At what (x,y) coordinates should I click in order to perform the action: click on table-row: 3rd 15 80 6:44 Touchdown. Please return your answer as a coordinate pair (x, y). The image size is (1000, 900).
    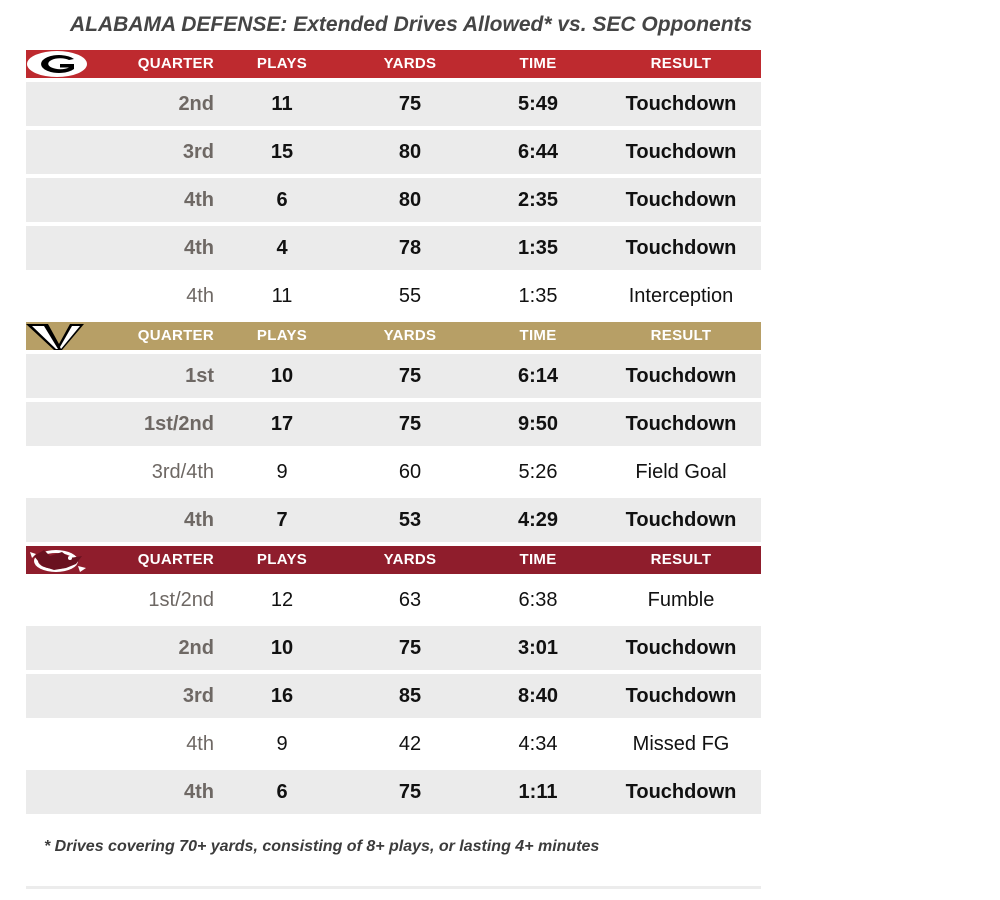
    Looking at the image, I should click on (393, 152).